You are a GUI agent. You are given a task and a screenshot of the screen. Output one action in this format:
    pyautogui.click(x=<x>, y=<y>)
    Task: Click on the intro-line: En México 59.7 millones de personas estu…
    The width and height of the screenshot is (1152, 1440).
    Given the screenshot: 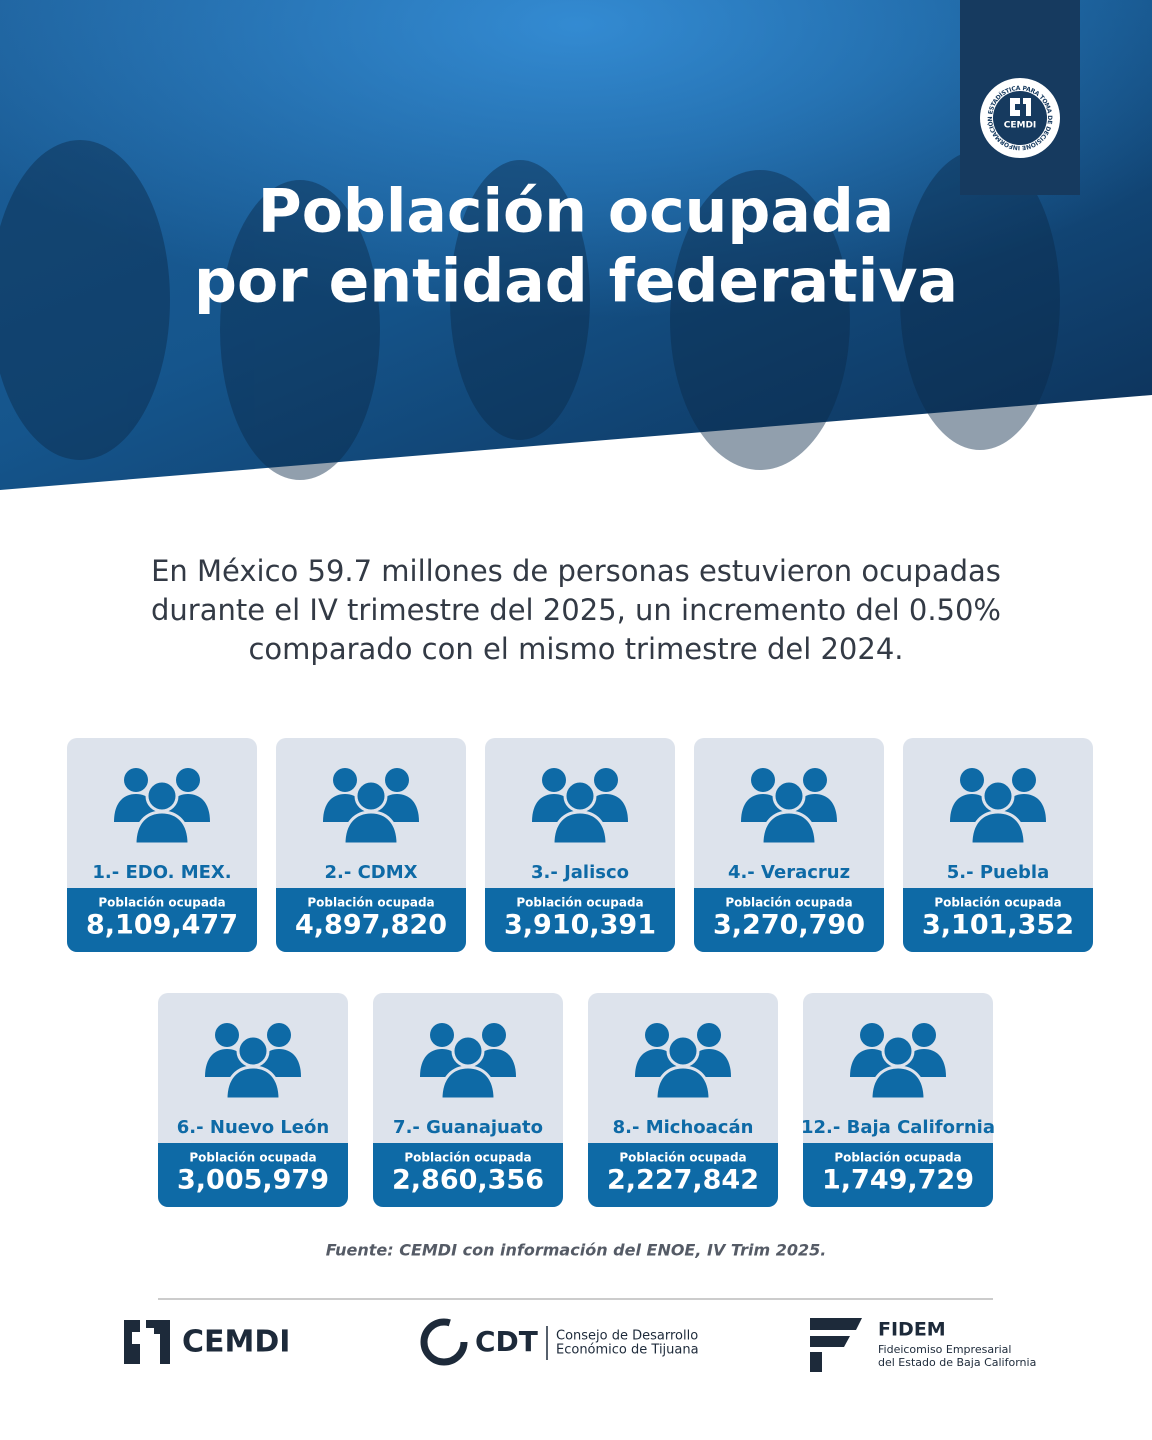 What is the action you would take?
    pyautogui.click(x=576, y=571)
    